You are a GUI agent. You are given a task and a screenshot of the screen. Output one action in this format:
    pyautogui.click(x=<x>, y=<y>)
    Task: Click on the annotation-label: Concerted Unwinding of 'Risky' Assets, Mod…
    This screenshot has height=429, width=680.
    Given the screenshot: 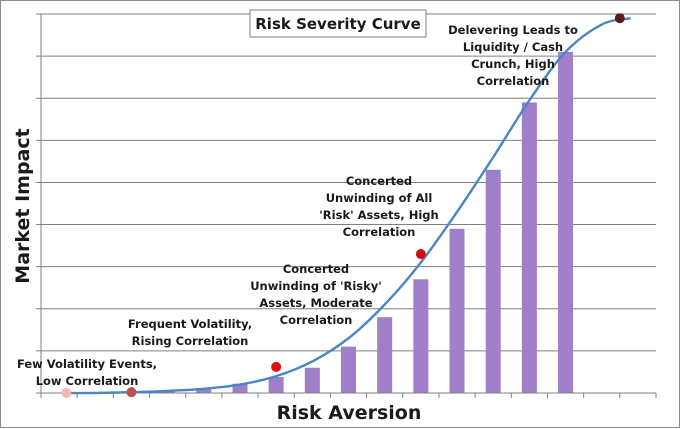 What is the action you would take?
    pyautogui.click(x=316, y=294)
    